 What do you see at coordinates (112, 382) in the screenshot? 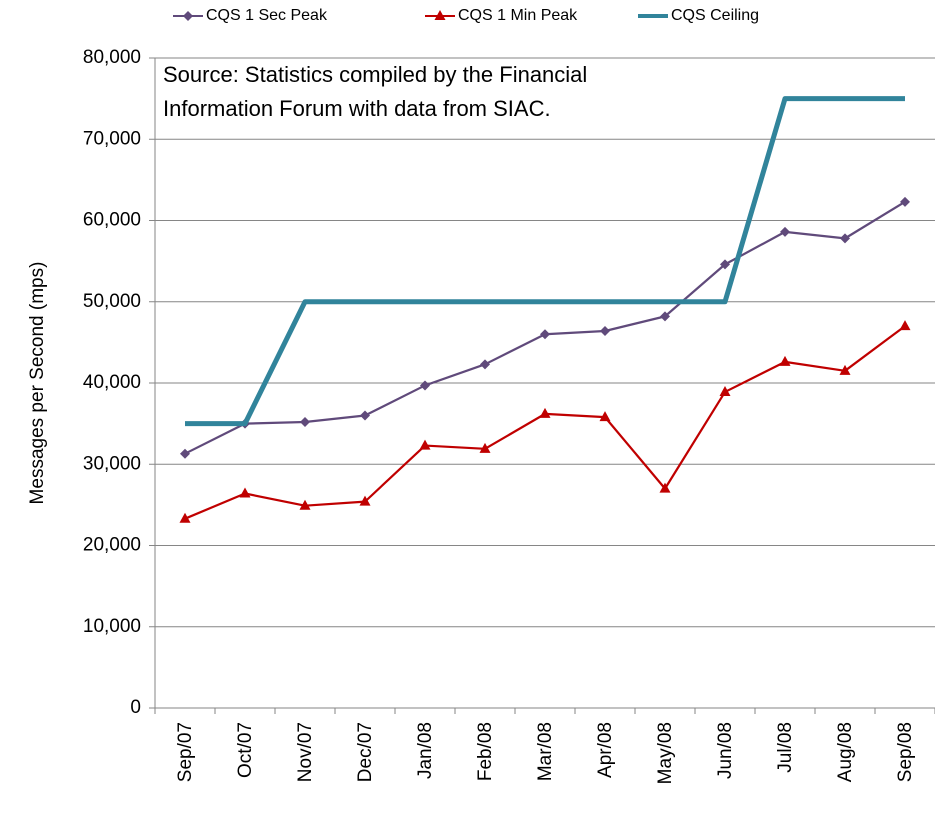
I see `y-tick-label: 40,000` at bounding box center [112, 382].